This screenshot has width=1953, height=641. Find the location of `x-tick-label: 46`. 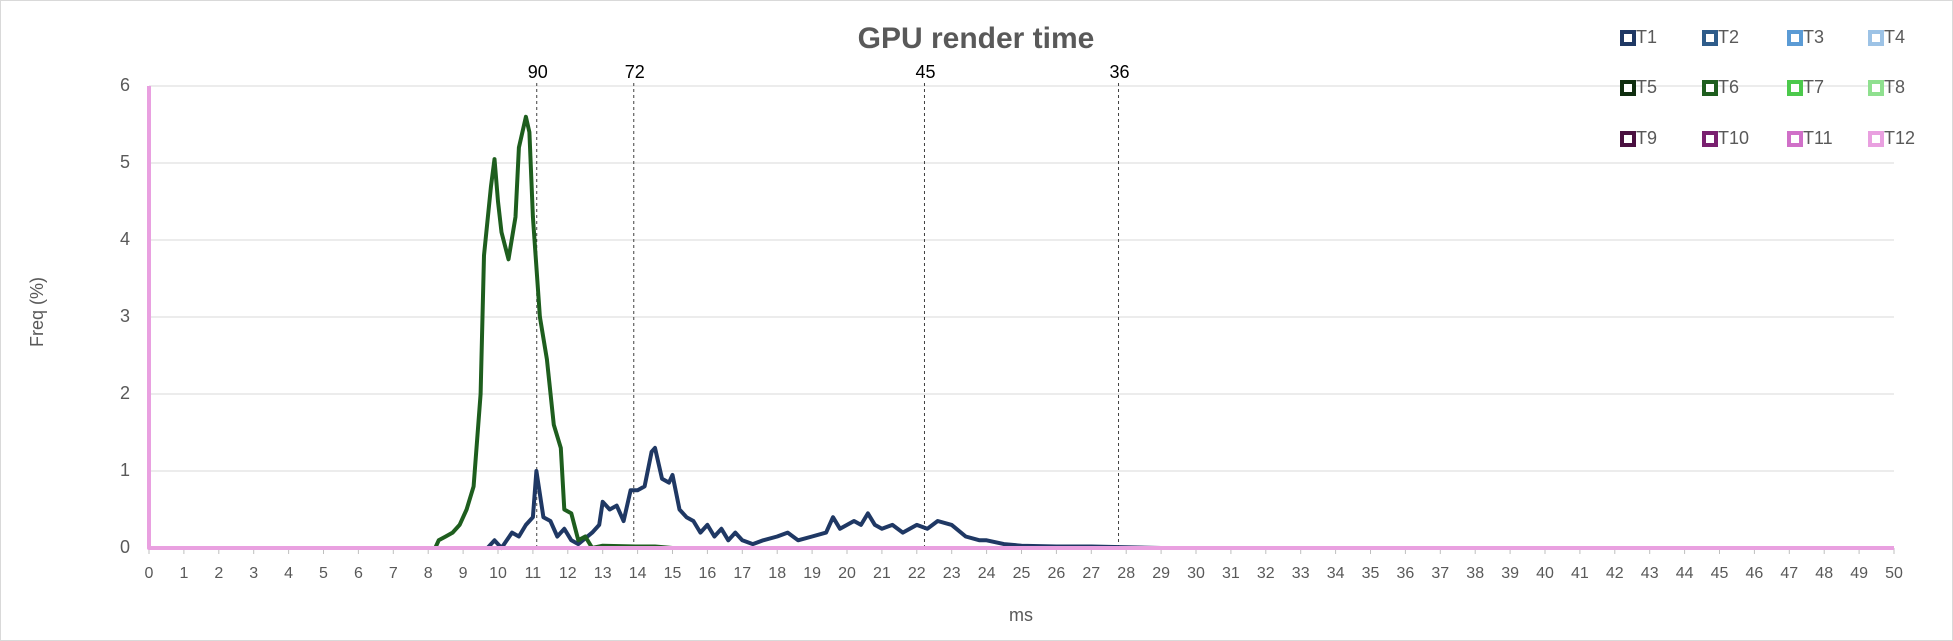

x-tick-label: 46 is located at coordinates (1755, 573).